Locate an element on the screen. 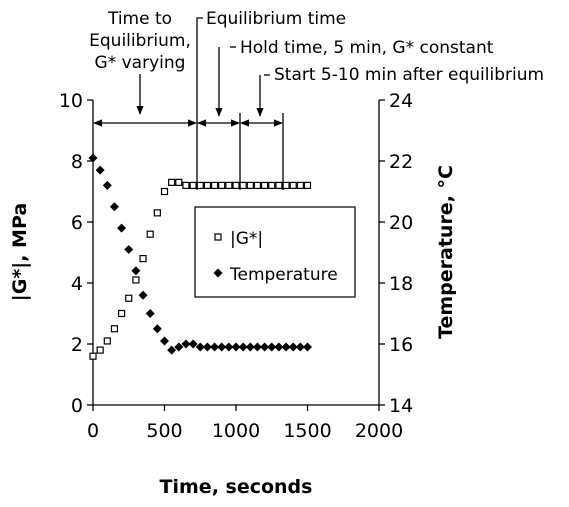 The width and height of the screenshot is (569, 507). y-tick-label: 10 is located at coordinates (71, 101).